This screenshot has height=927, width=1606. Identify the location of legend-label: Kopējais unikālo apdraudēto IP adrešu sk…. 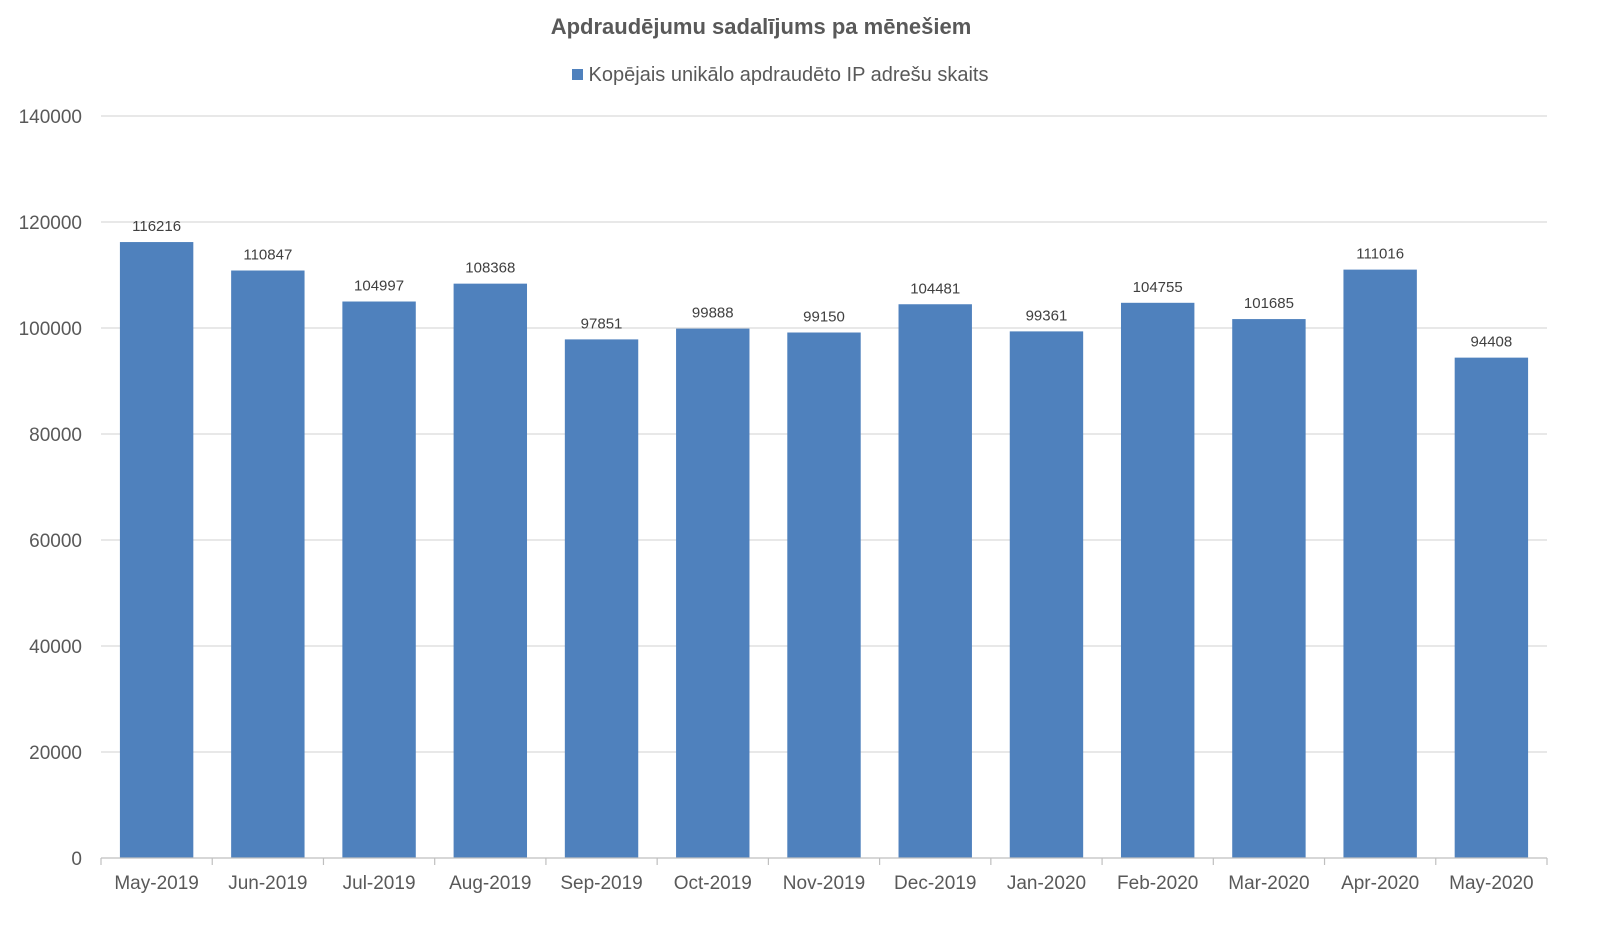
(788, 75).